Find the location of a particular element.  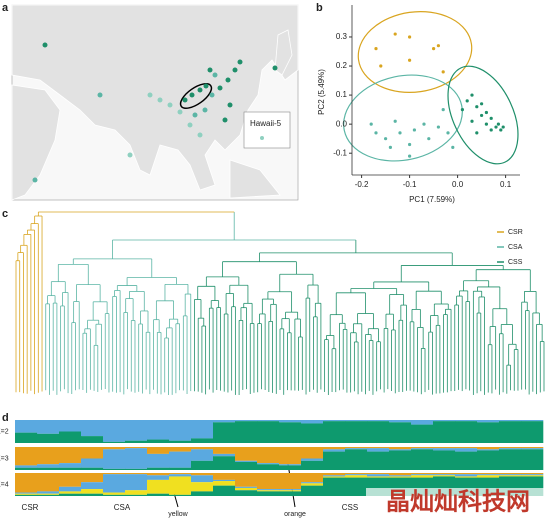

y-tick-label: 0.0 is located at coordinates (342, 123).